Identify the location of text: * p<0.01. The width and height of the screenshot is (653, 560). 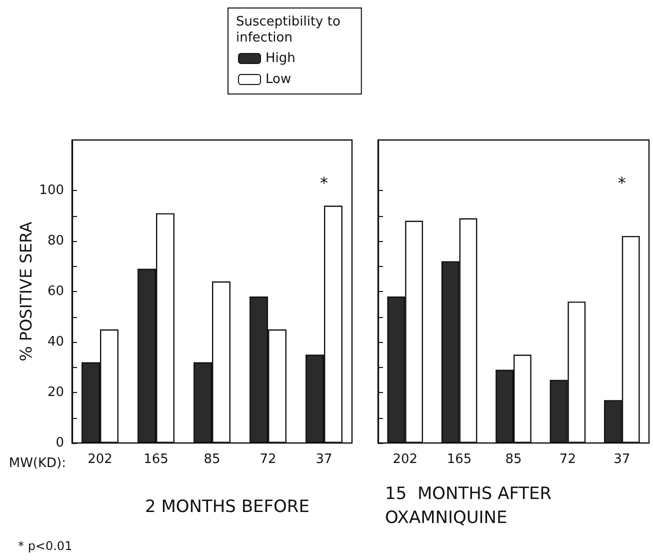
(45, 546).